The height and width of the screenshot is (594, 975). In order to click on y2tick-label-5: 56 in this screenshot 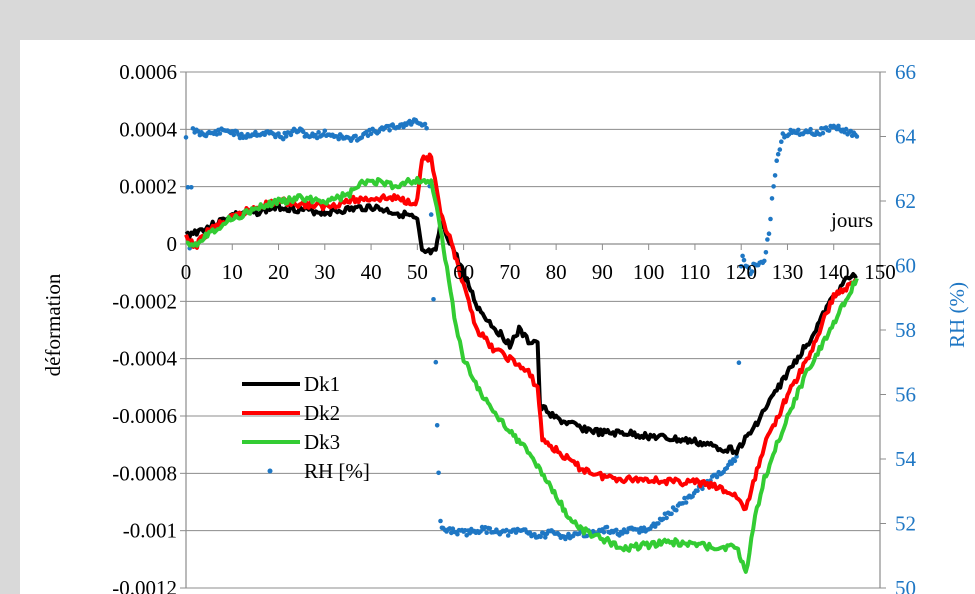, I will do `click(905, 395)`.